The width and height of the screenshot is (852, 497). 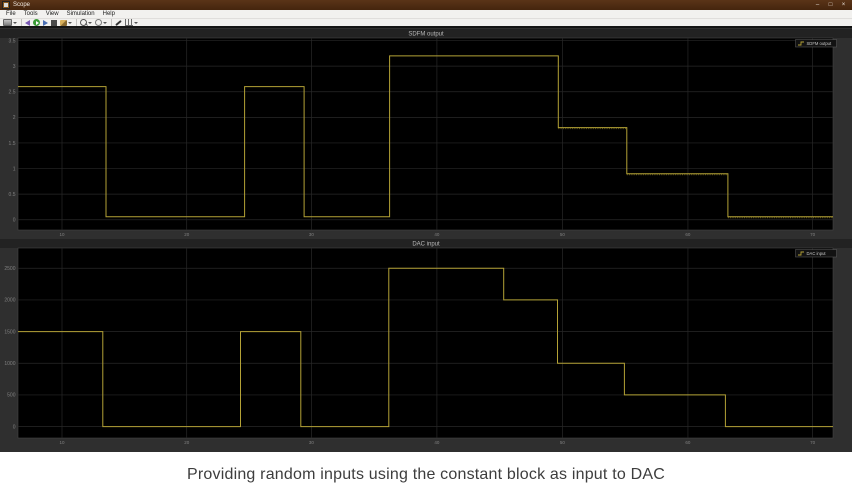 I want to click on maximize-button: □, so click(x=830, y=5).